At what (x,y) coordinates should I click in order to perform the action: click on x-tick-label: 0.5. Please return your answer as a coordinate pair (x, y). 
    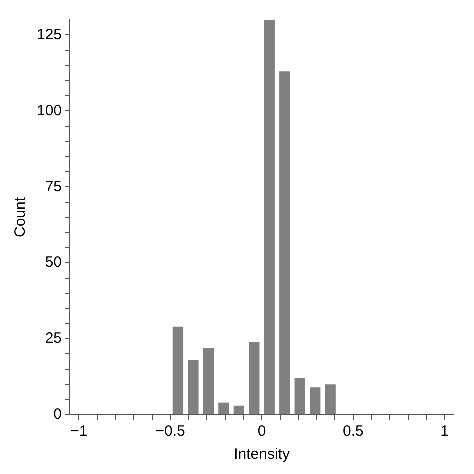
    Looking at the image, I should click on (353, 431).